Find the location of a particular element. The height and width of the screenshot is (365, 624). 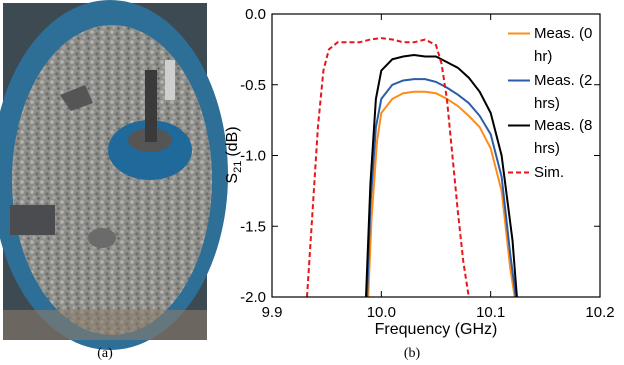

y-tick-label: 0.0 is located at coordinates (255, 14).